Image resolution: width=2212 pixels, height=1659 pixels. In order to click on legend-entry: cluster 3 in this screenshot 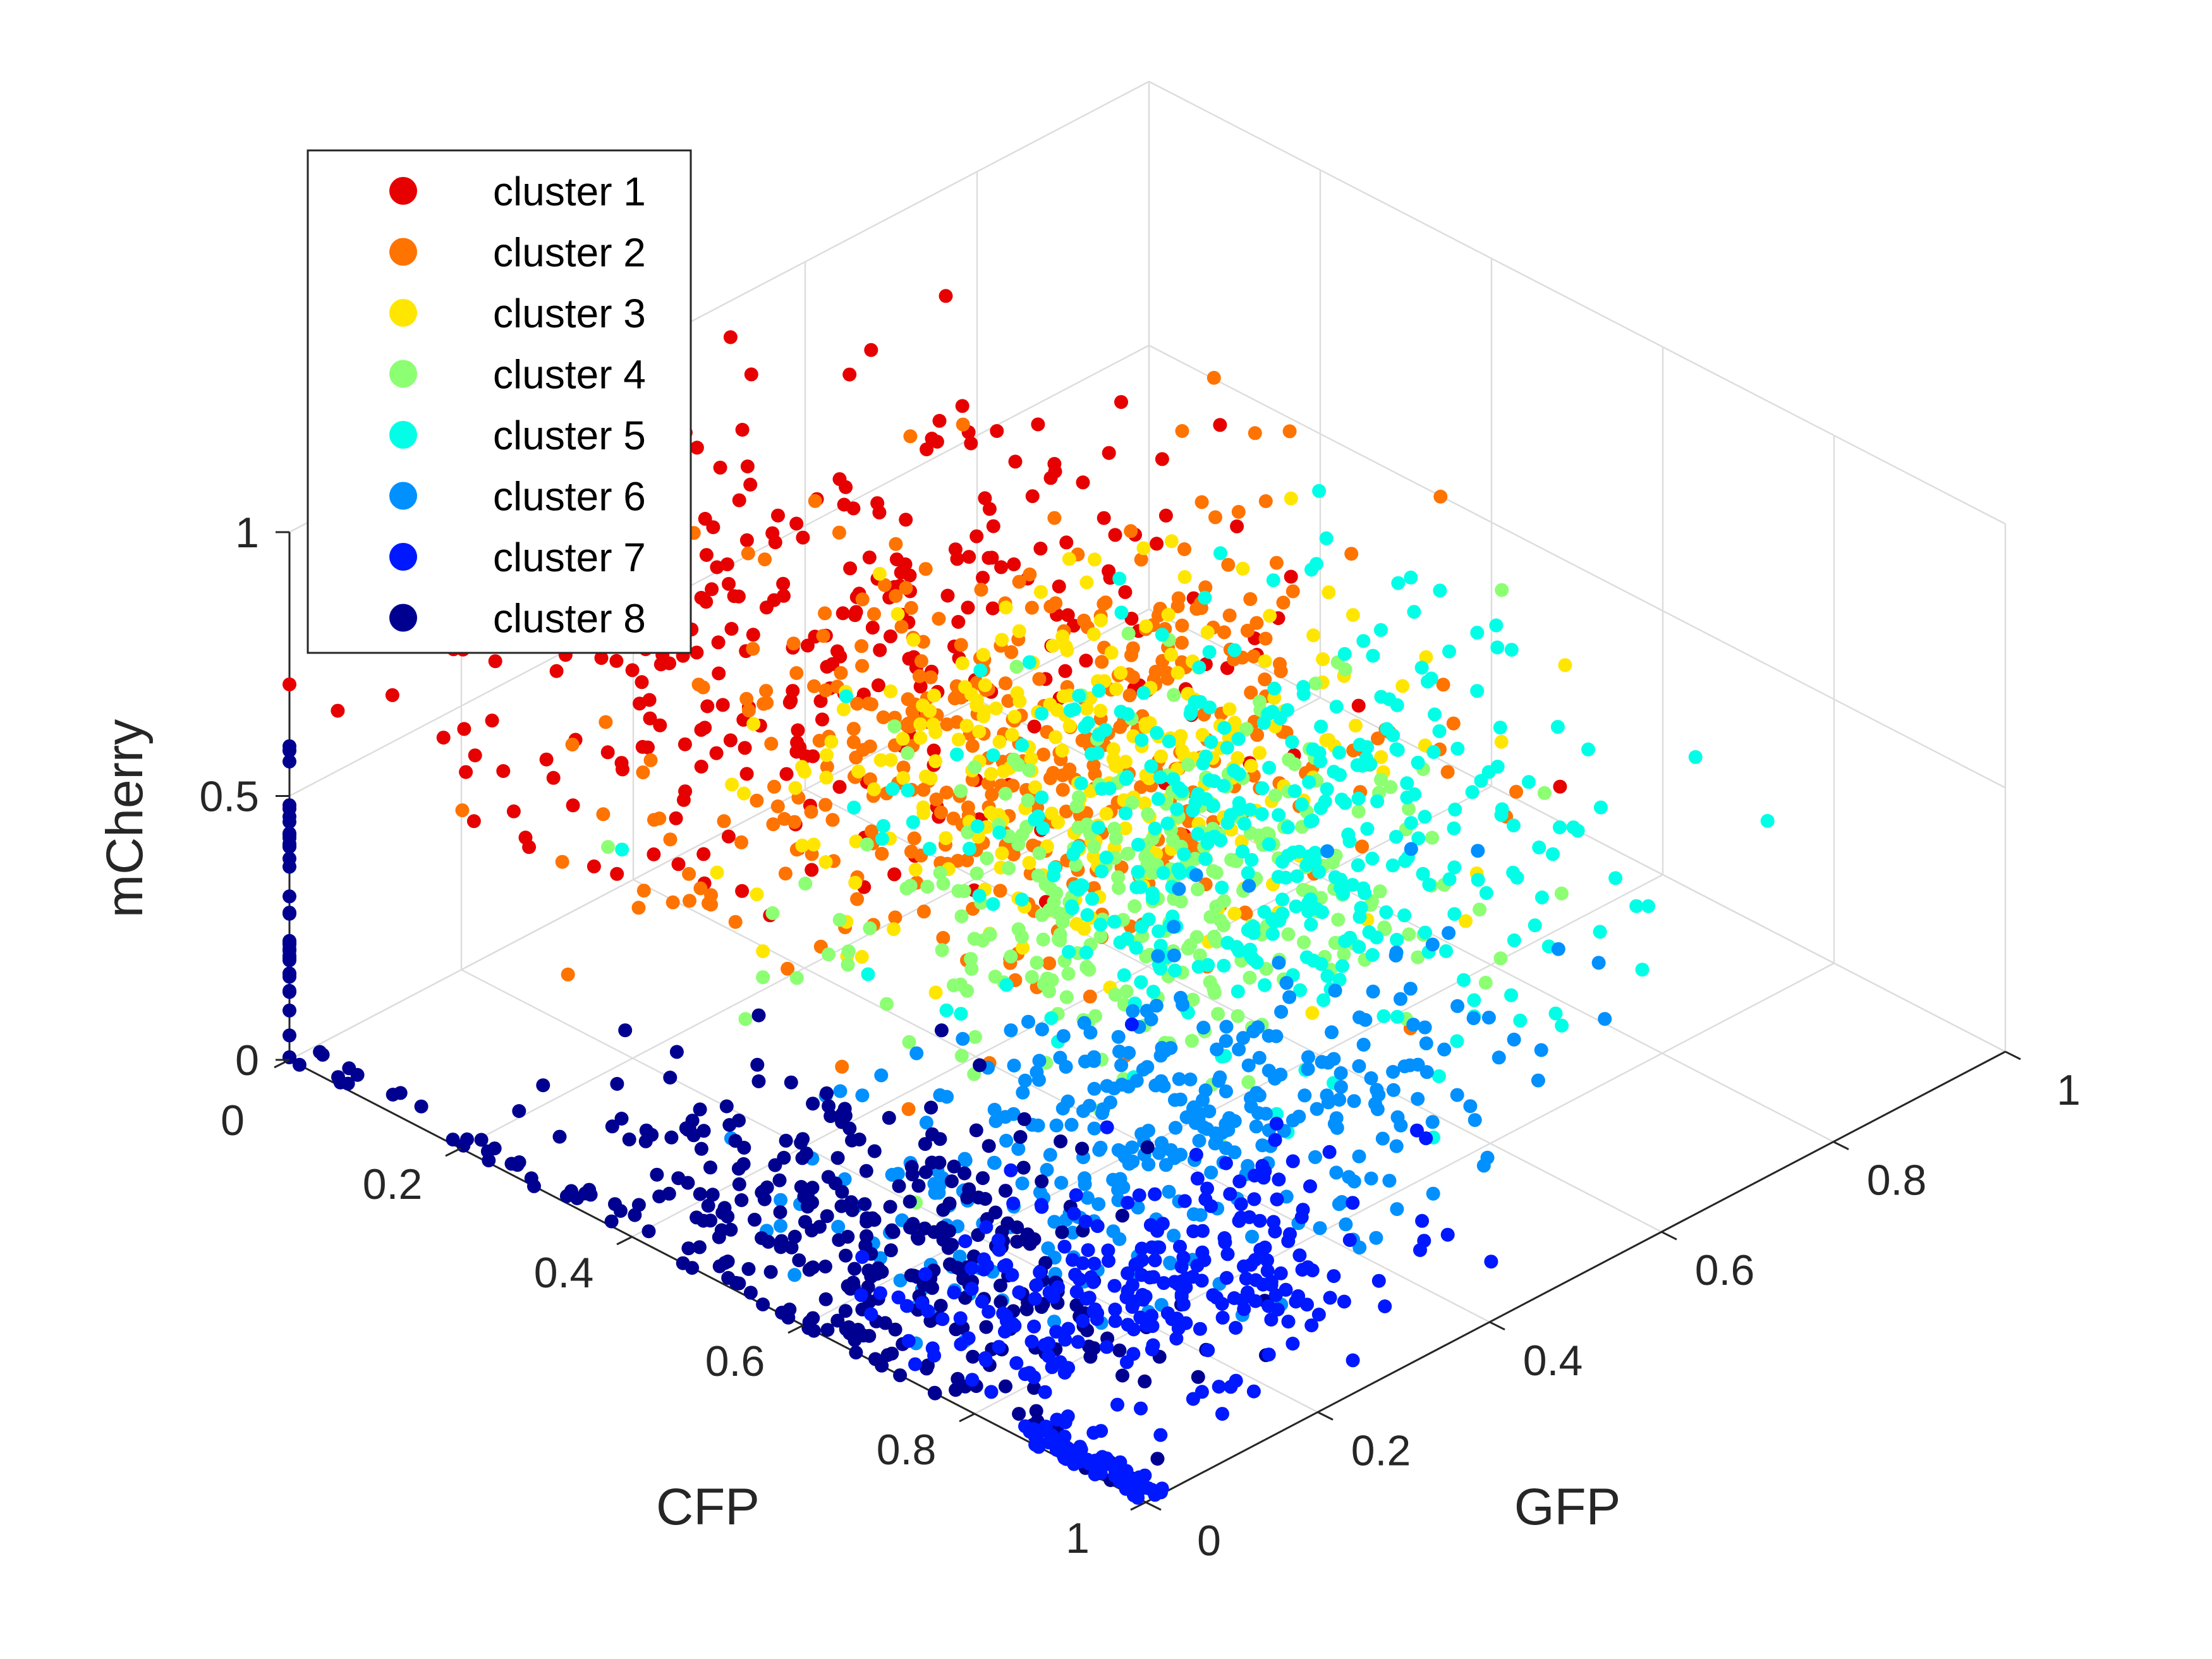, I will do `click(569, 313)`.